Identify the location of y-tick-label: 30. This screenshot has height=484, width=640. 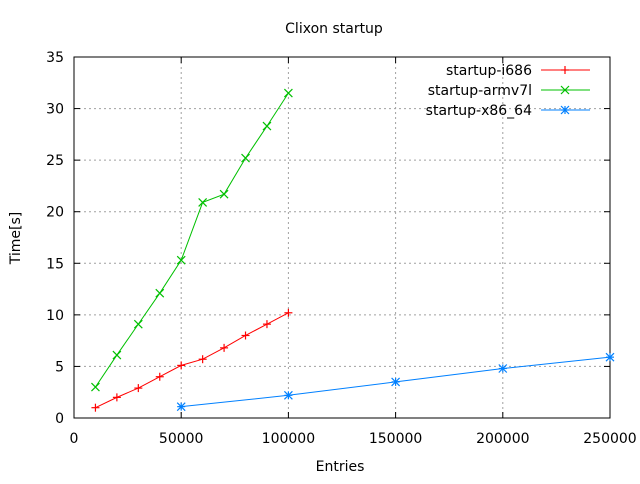
(55, 110).